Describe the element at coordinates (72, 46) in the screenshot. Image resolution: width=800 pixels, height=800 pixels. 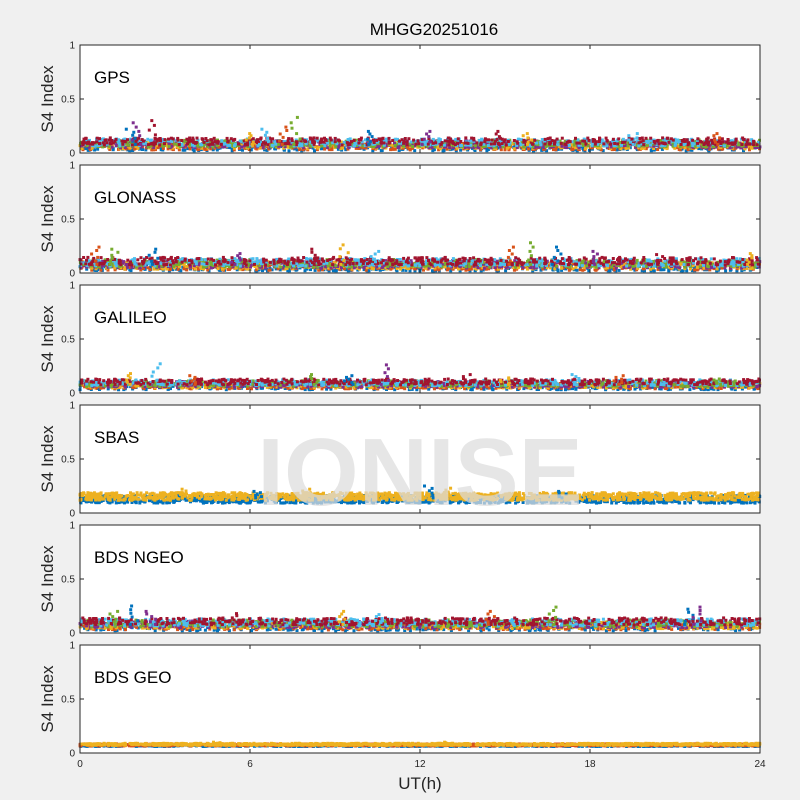
I see `y-tick-label: 1` at that location.